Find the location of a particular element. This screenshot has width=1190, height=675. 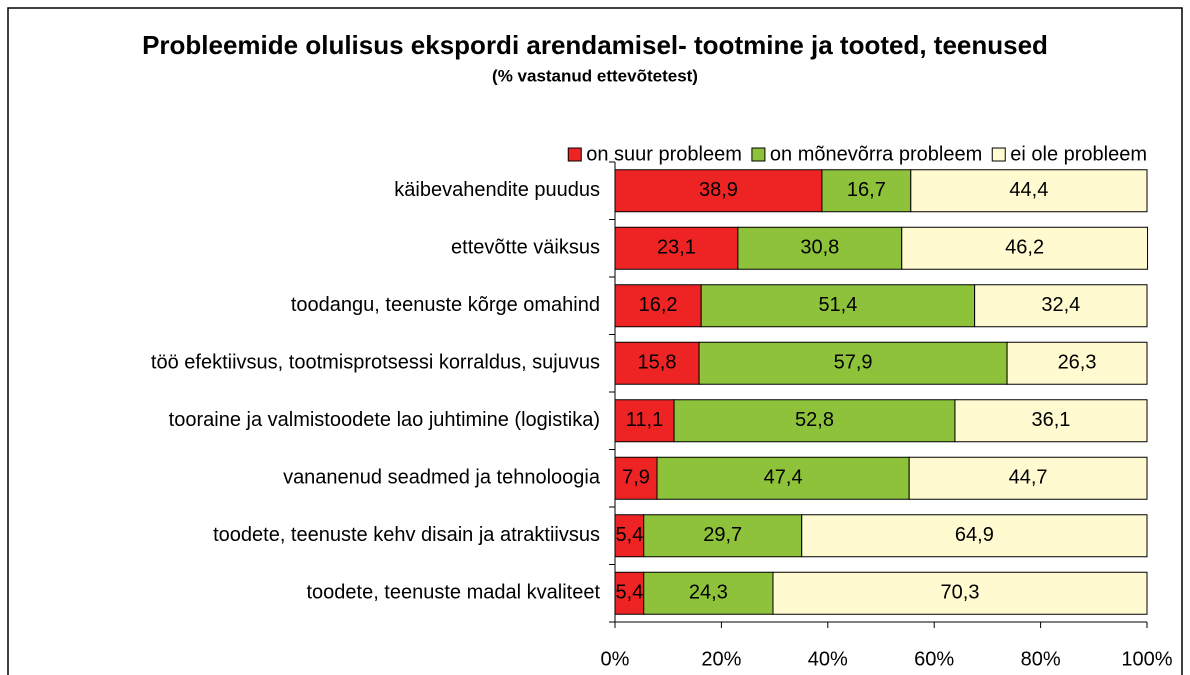

y-tick-label: käibevahendite puudus is located at coordinates (497, 190).